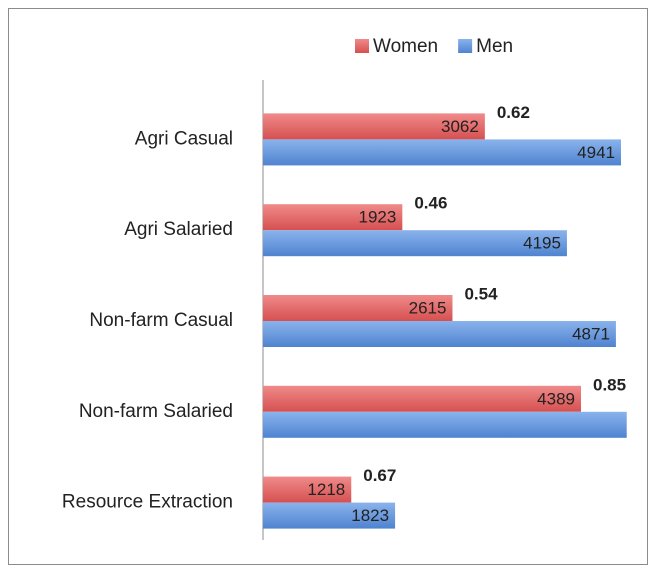 This screenshot has height=574, width=655. I want to click on value-label: 1923, so click(377, 217).